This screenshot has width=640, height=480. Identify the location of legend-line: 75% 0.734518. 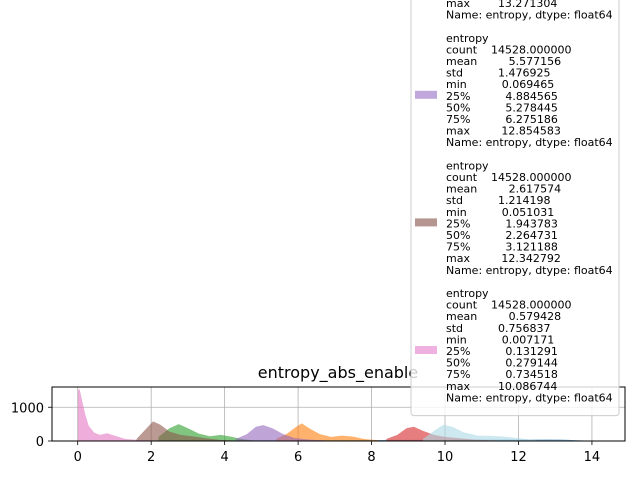
(502, 374).